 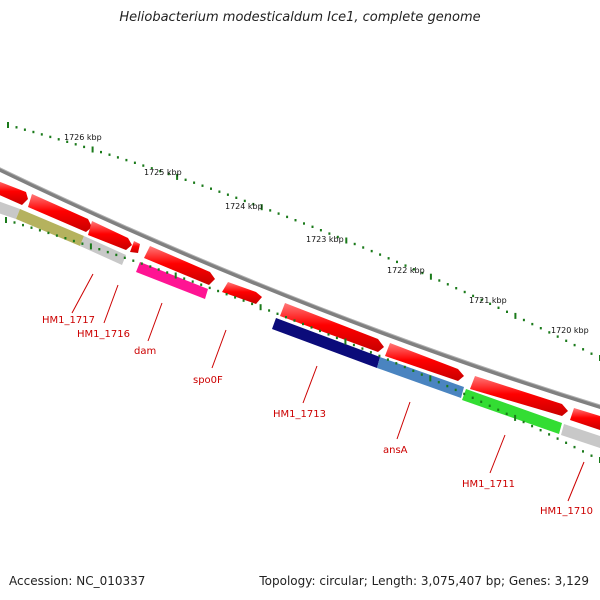 I want to click on gene-bar-olive, so click(x=50, y=227).